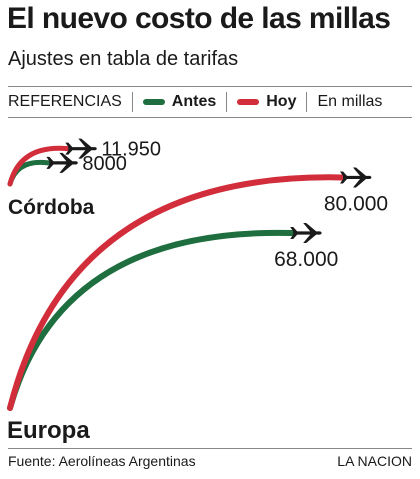  I want to click on legend-unit: En millas, so click(350, 101).